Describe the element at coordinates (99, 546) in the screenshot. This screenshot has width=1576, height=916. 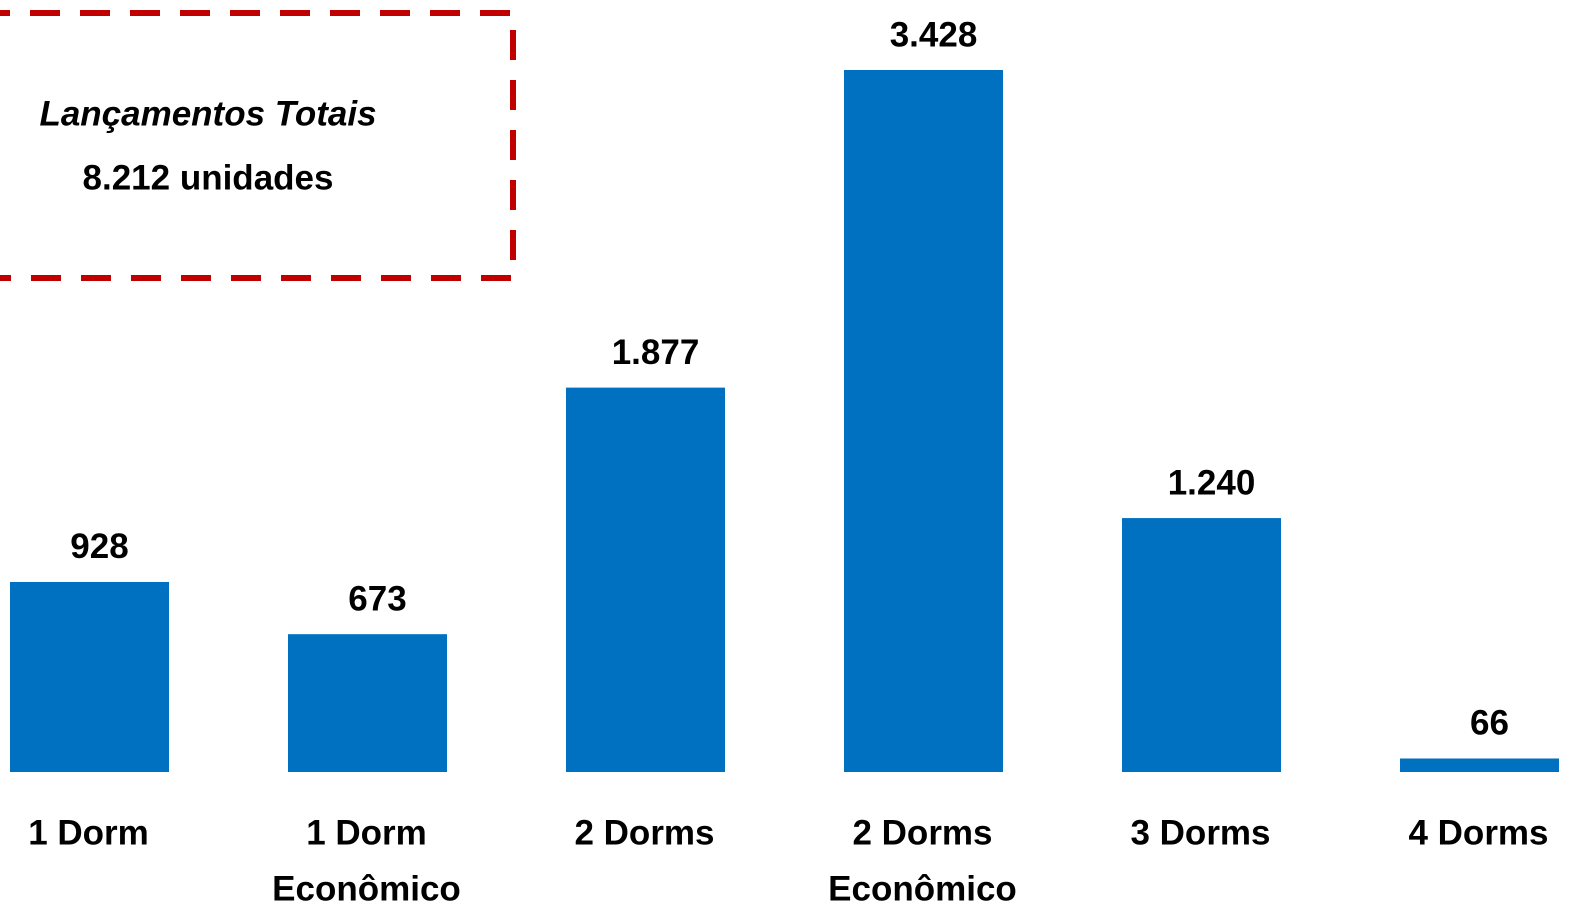
I see `value-label: 928` at that location.